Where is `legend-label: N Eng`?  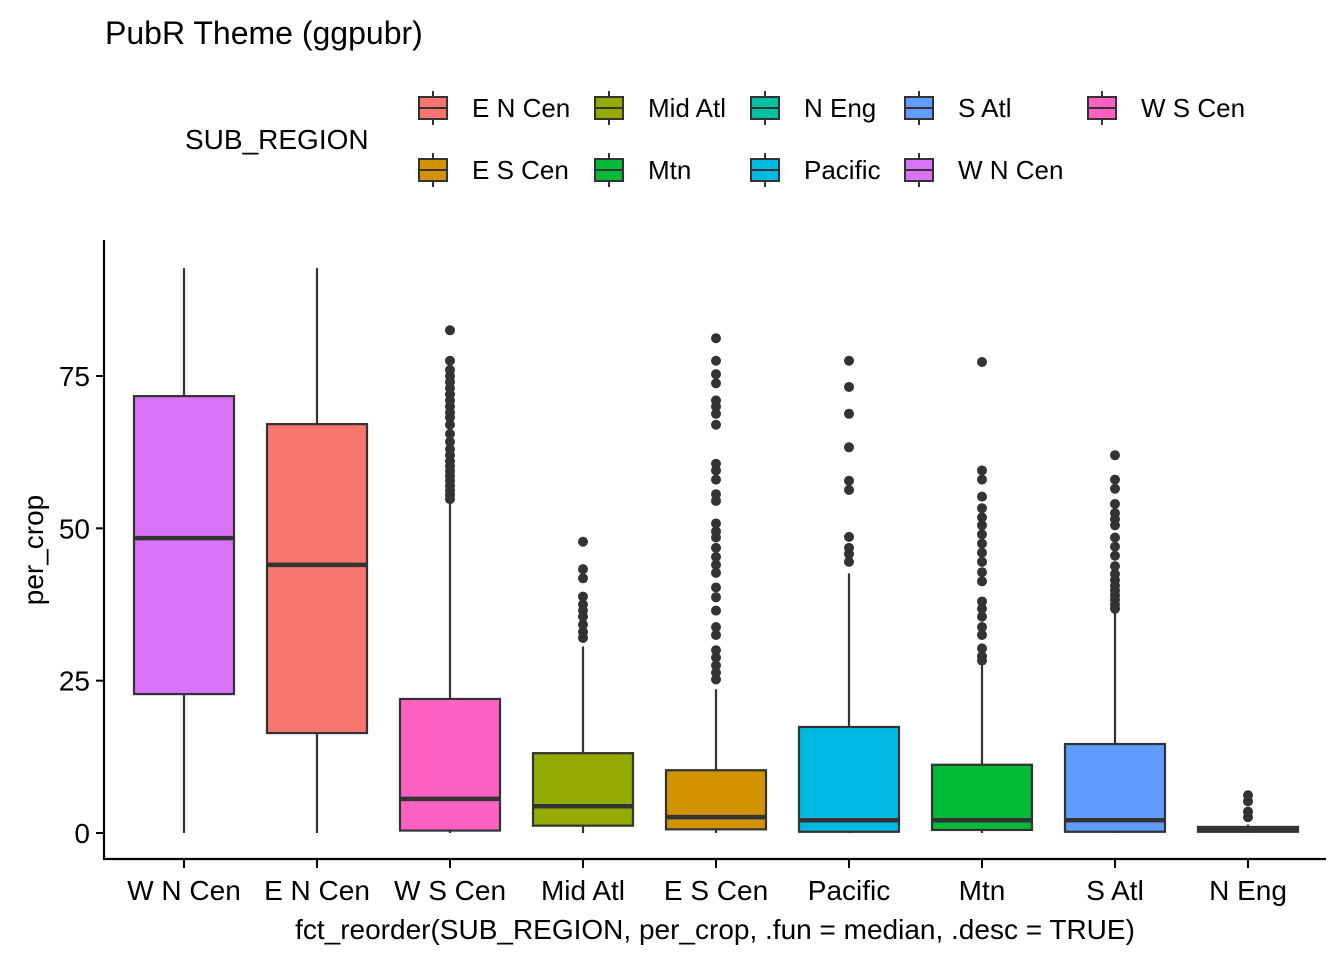
legend-label: N Eng is located at coordinates (840, 108).